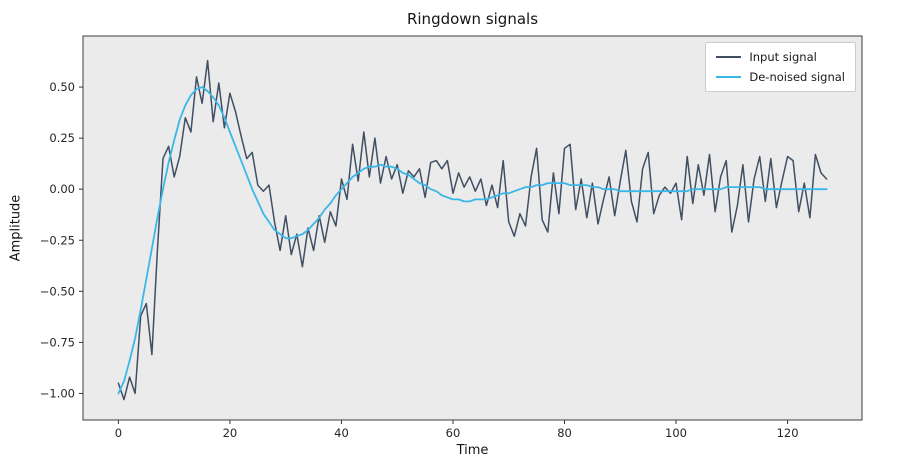  I want to click on svg-text: 60, so click(453, 433).